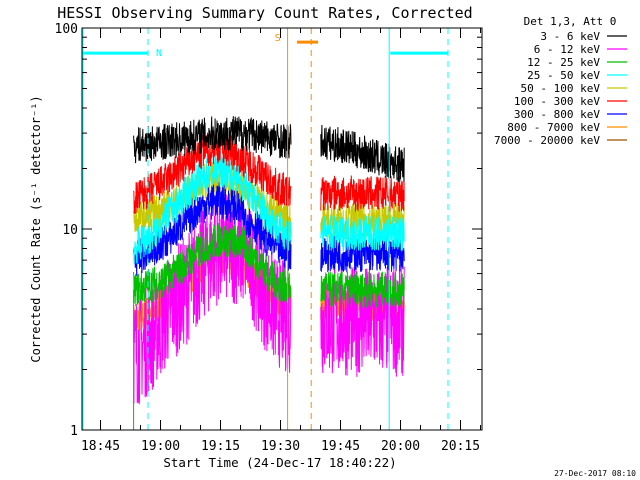  What do you see at coordinates (557, 101) in the screenshot?
I see `legend-entry-label: 100 - 300 keV` at bounding box center [557, 101].